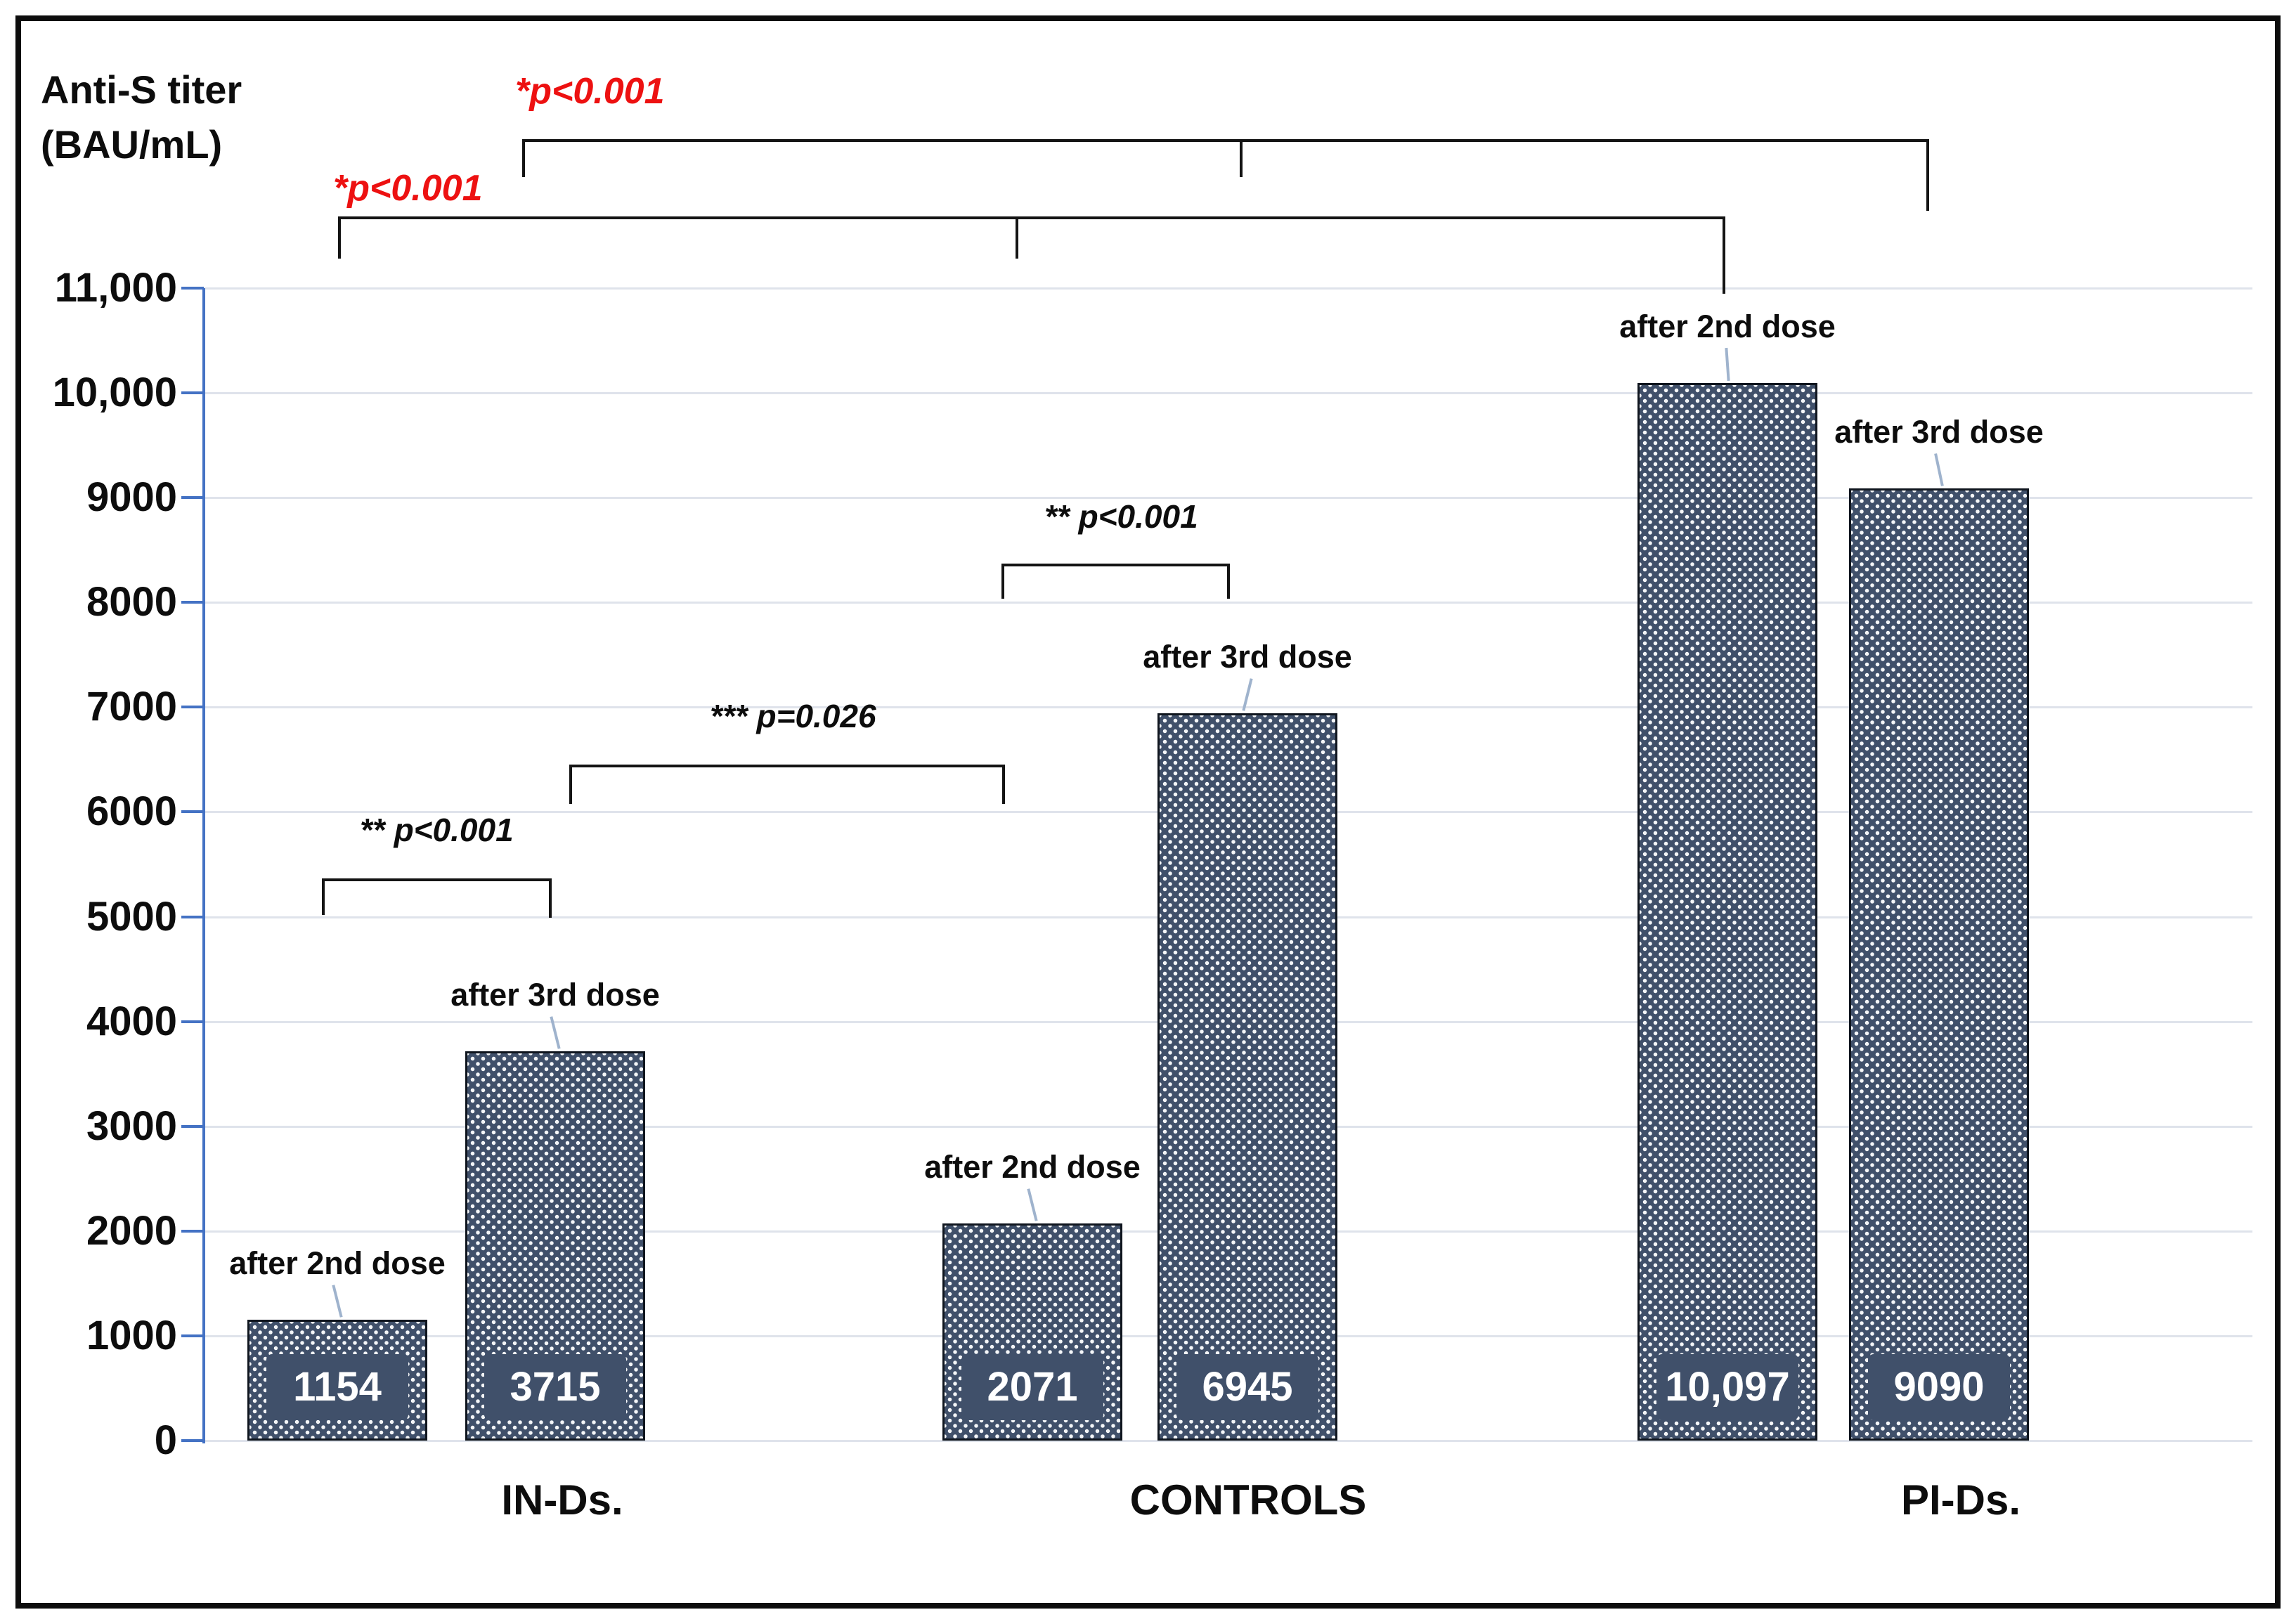  I want to click on sig-label-red-3rd-dose: *p<0.001, so click(590, 91).